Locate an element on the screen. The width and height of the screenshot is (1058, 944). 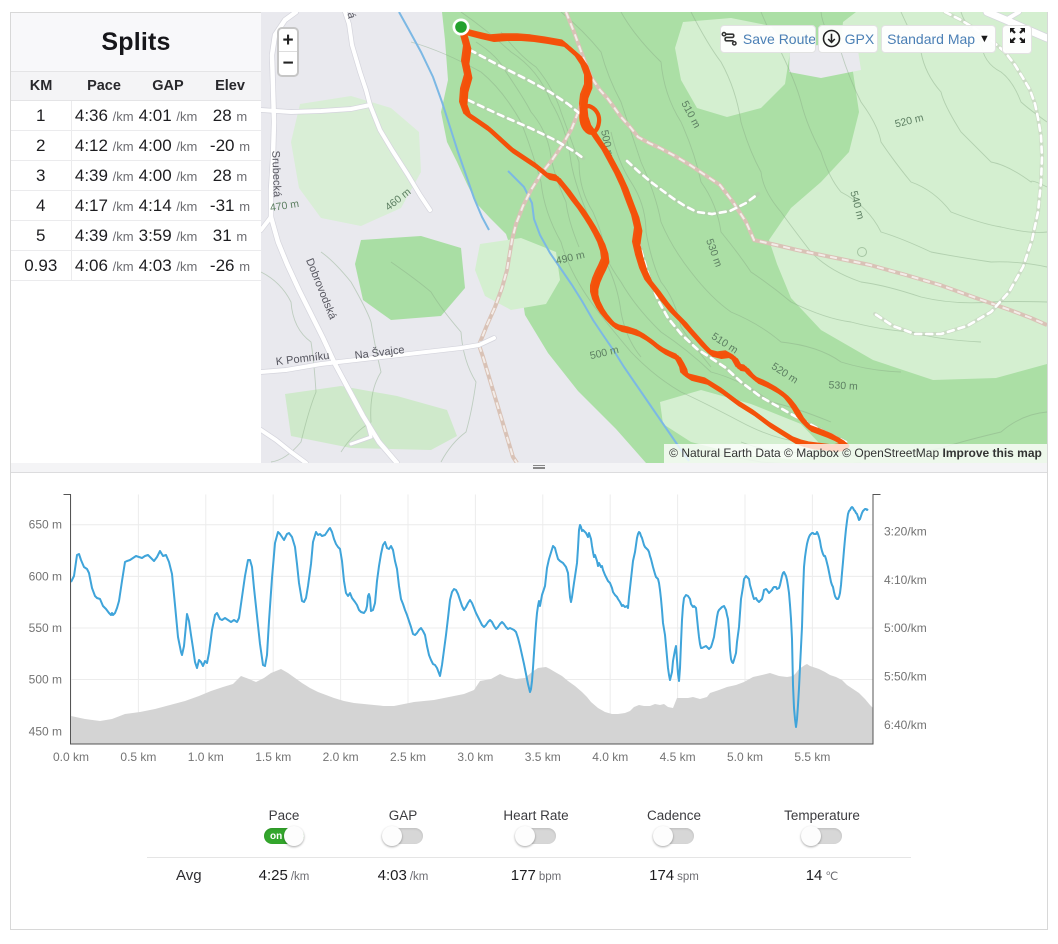
svg-text: 650 m is located at coordinates (45, 525).